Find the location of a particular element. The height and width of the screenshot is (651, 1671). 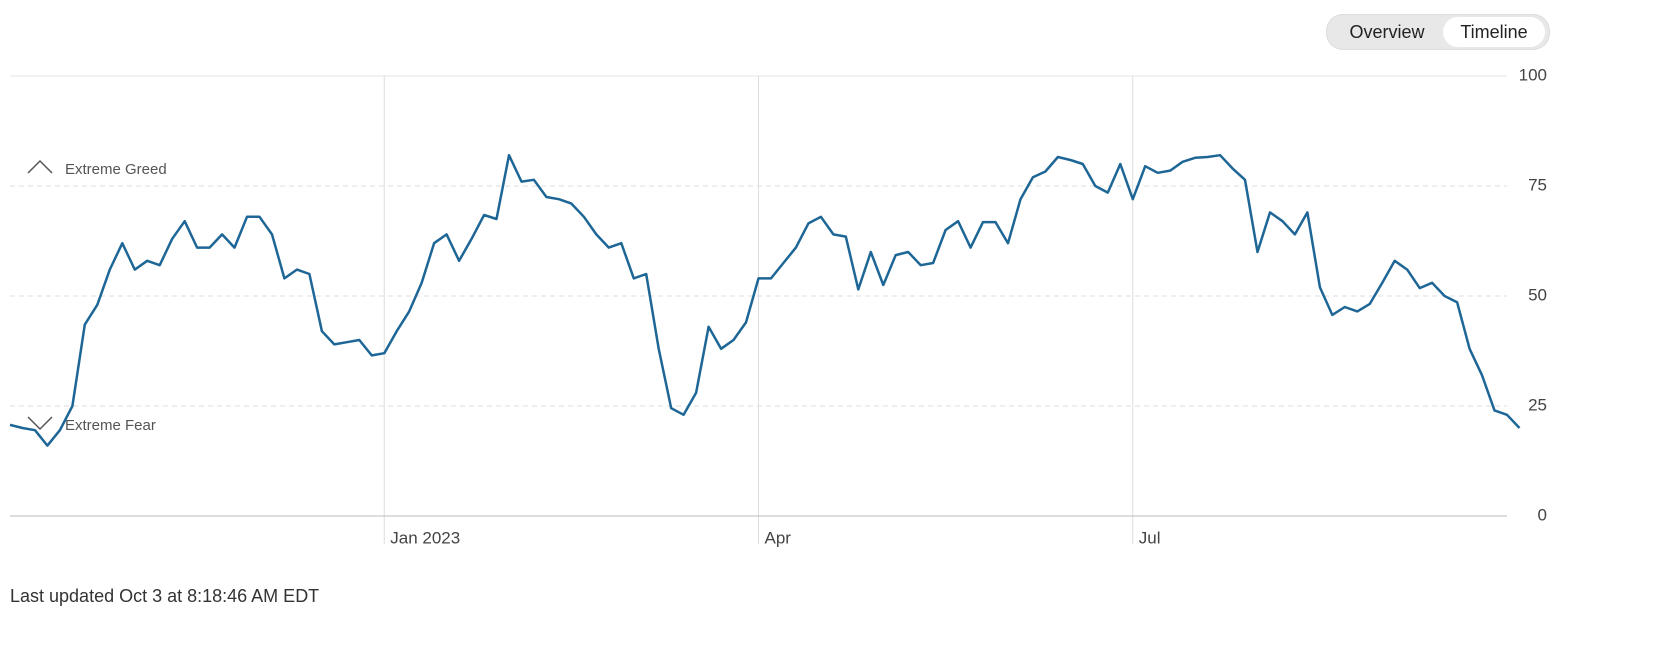

fear-icon is located at coordinates (40, 423).